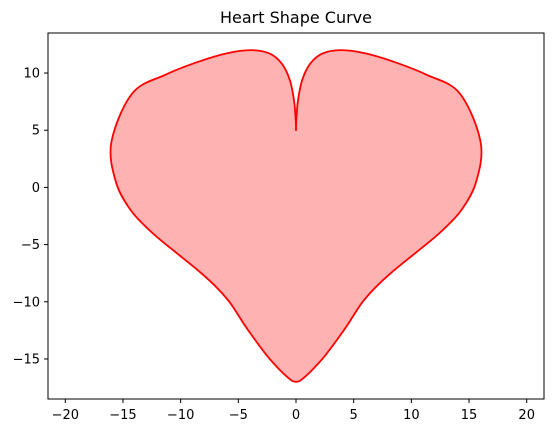 This screenshot has height=435, width=554. I want to click on y-tick-label: −5, so click(30, 245).